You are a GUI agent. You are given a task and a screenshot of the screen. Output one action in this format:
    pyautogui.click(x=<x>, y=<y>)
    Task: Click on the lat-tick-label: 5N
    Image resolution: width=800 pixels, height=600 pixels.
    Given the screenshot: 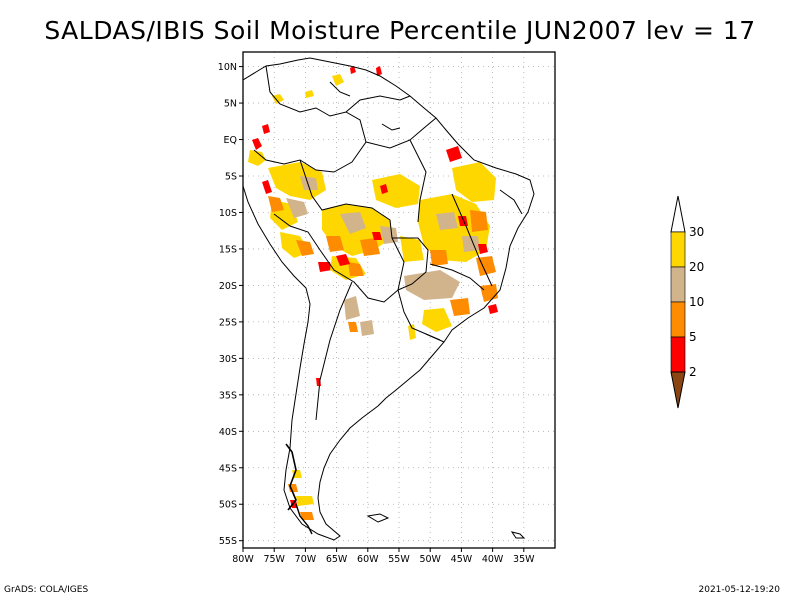 What is the action you would take?
    pyautogui.click(x=230, y=104)
    